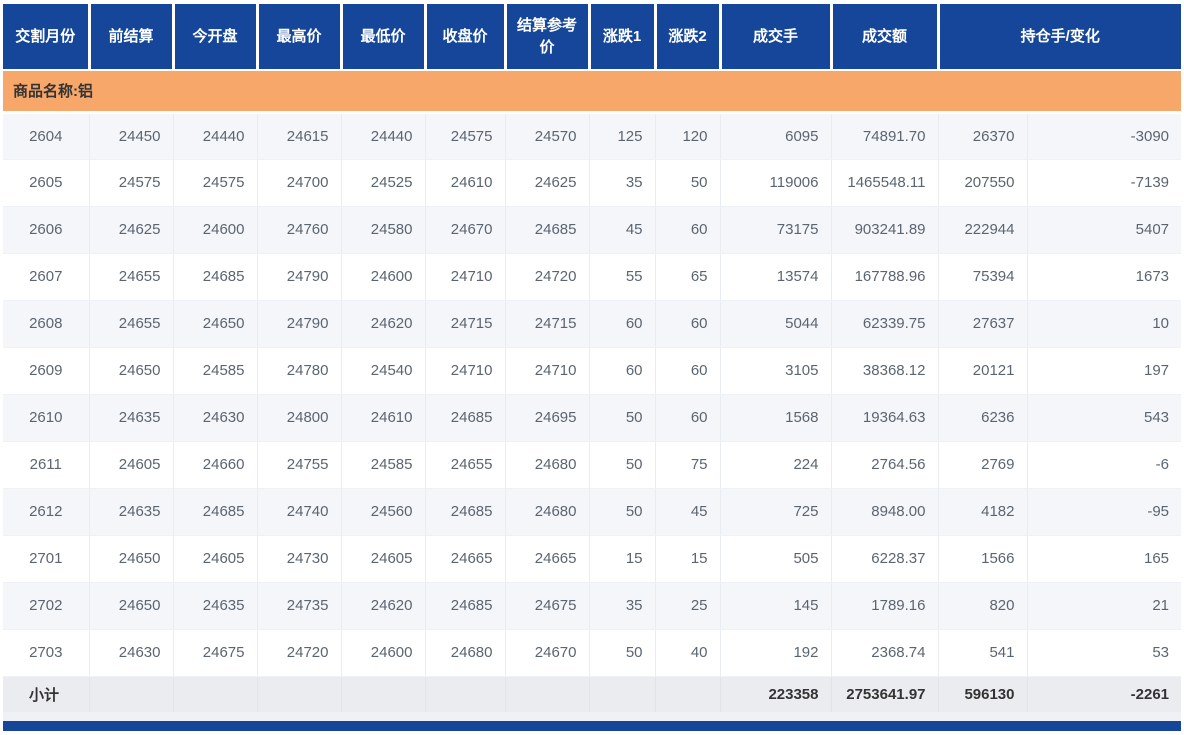 The height and width of the screenshot is (735, 1184). What do you see at coordinates (622, 230) in the screenshot?
I see `cell-change1: 45` at bounding box center [622, 230].